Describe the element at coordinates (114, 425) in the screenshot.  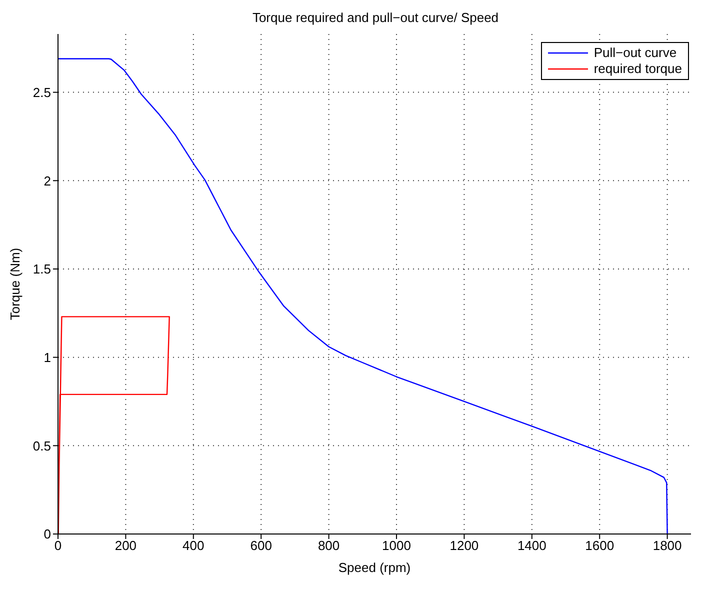
I see `line-series` at that location.